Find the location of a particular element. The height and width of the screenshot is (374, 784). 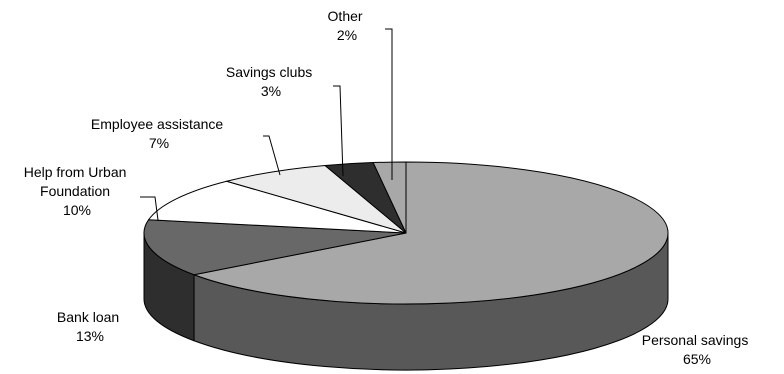

slice-label-employee-assistance: Employee assistance 7% is located at coordinates (159, 133).